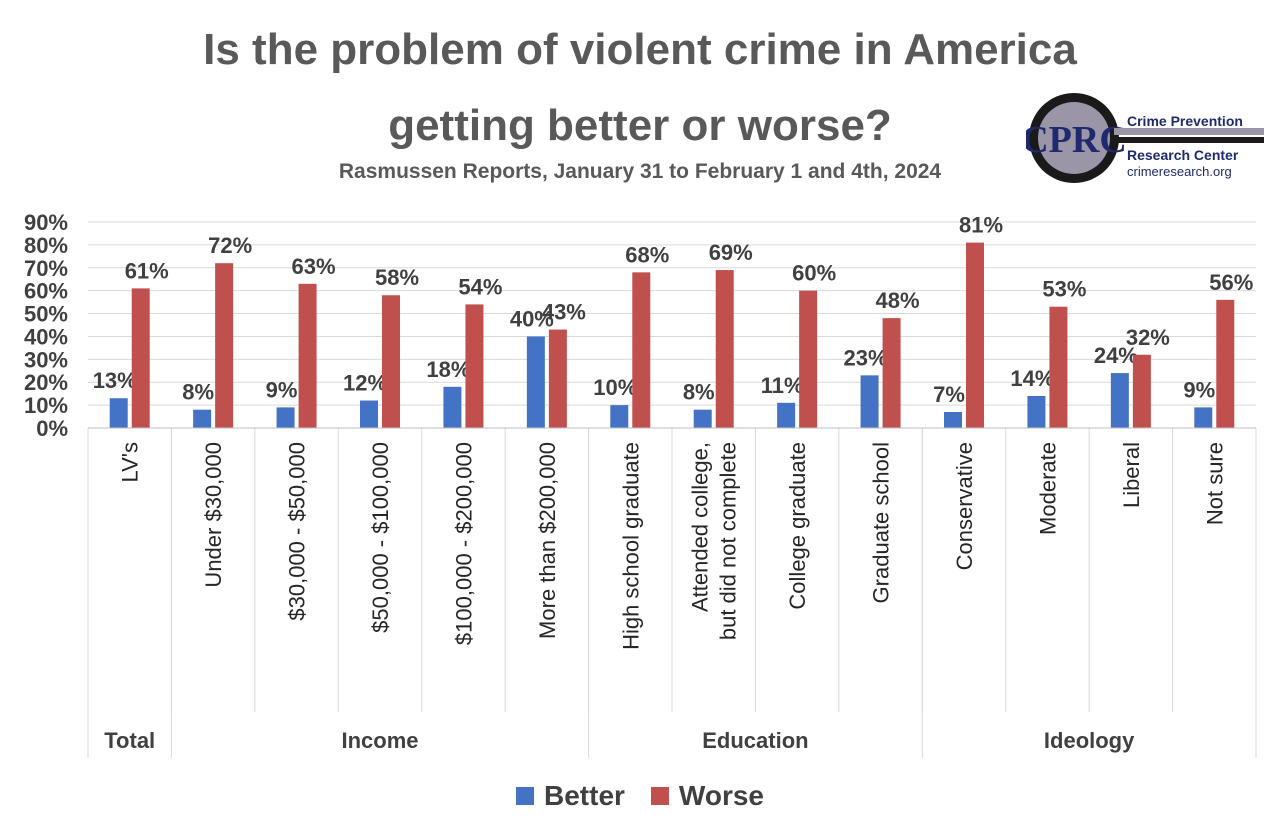 This screenshot has height=840, width=1280. Describe the element at coordinates (480, 286) in the screenshot. I see `data-label-worse: 54%` at that location.